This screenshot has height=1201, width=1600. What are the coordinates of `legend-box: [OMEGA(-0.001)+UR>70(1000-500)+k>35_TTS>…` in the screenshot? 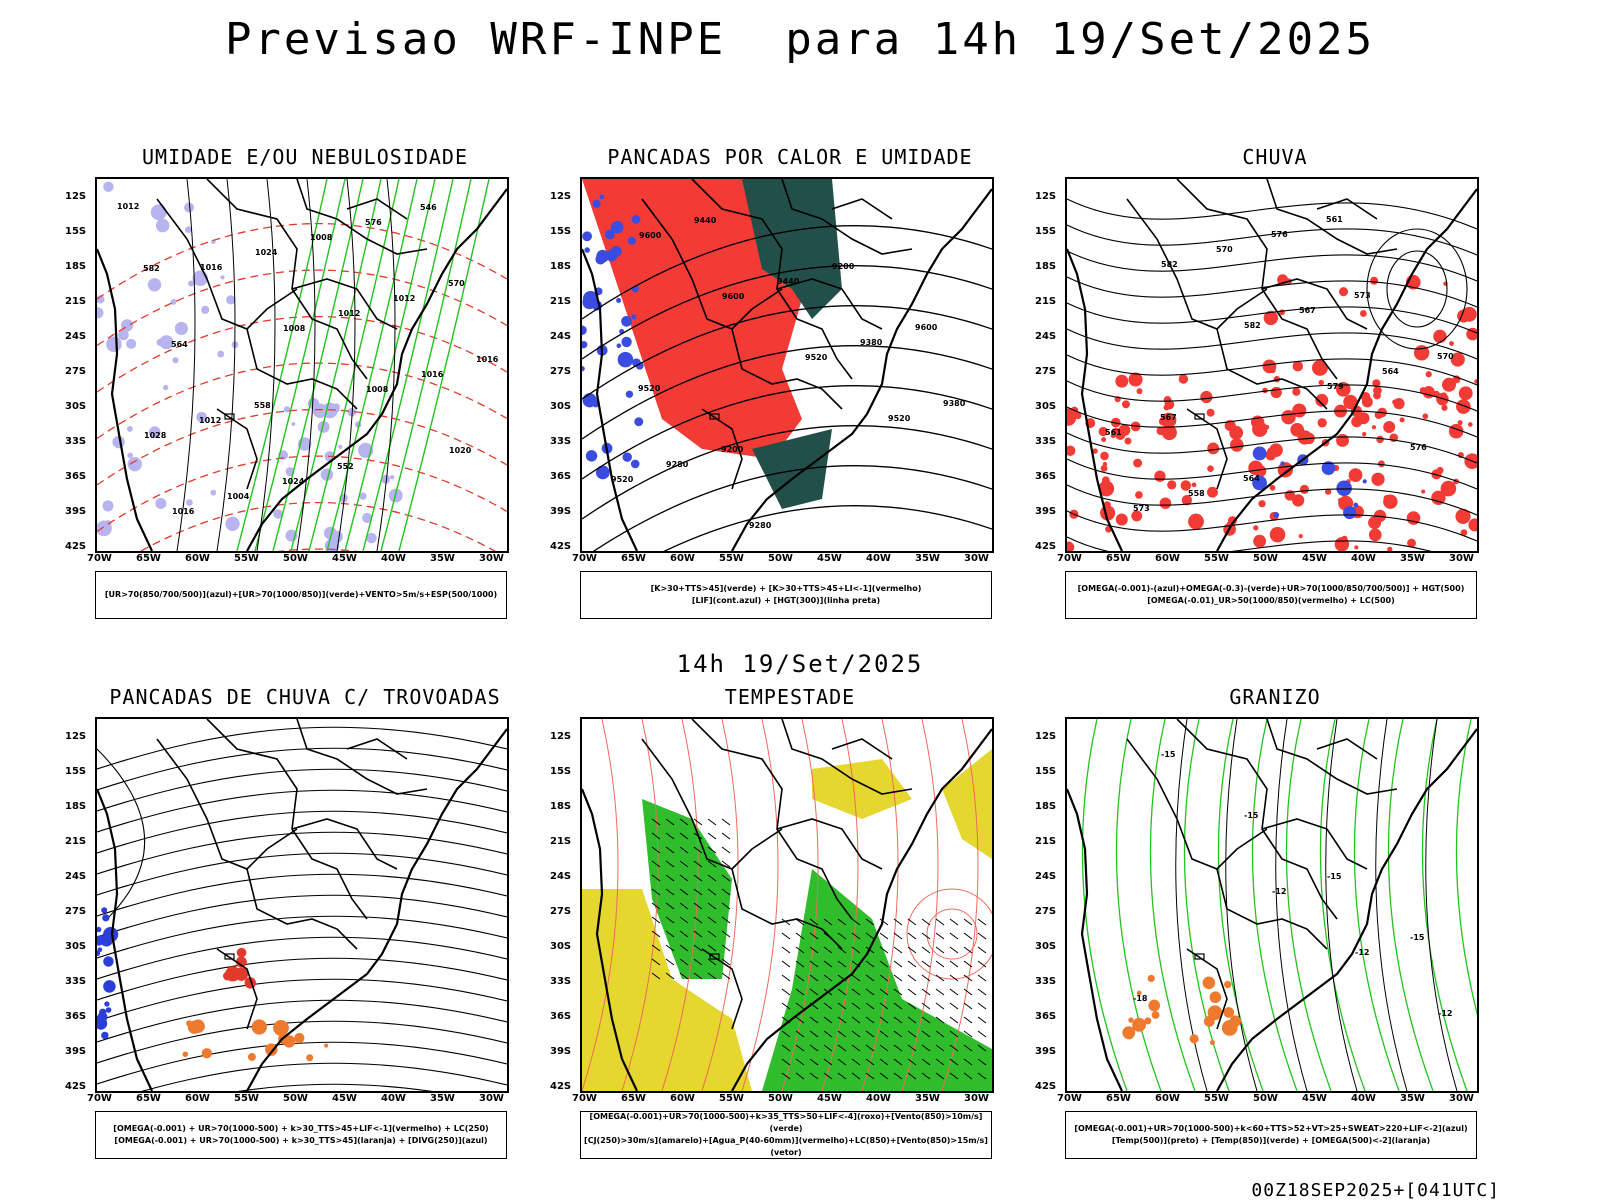 It's located at (786, 1135).